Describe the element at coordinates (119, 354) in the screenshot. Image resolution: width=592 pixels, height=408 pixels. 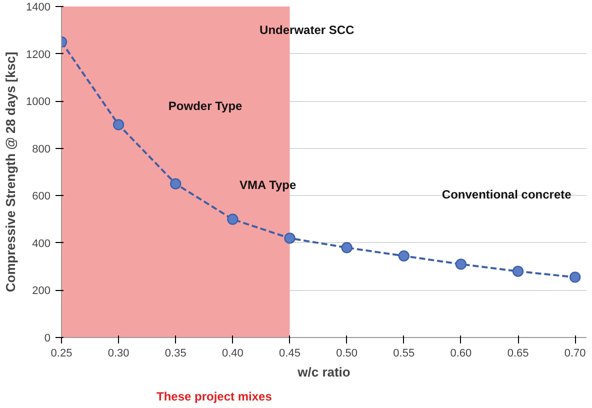
I see `x-tick-label: 0.30` at that location.